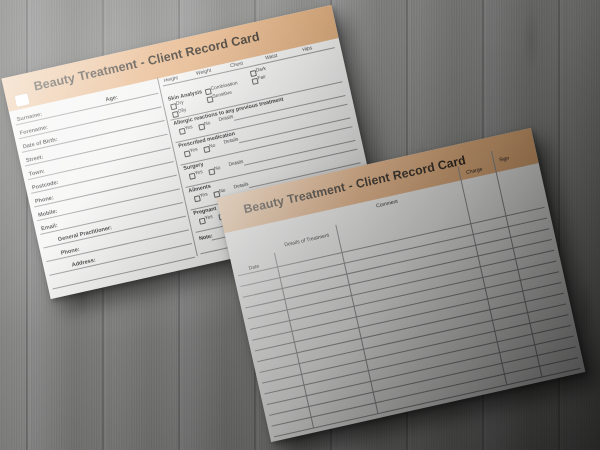 The height and width of the screenshot is (450, 600). What do you see at coordinates (209, 218) in the screenshot?
I see `option-label-pregnant-yes: Yes` at bounding box center [209, 218].